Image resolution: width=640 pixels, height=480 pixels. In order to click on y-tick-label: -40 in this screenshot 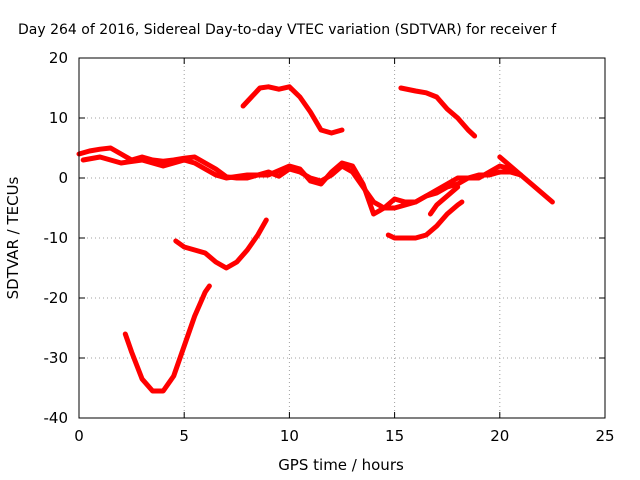, I will do `click(56, 418)`.